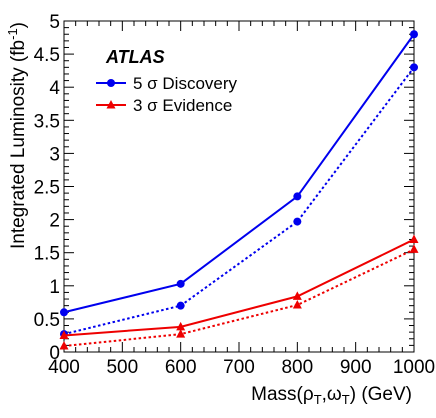 The height and width of the screenshot is (418, 436). Describe the element at coordinates (54, 287) in the screenshot. I see `y-tick-label: 1` at that location.